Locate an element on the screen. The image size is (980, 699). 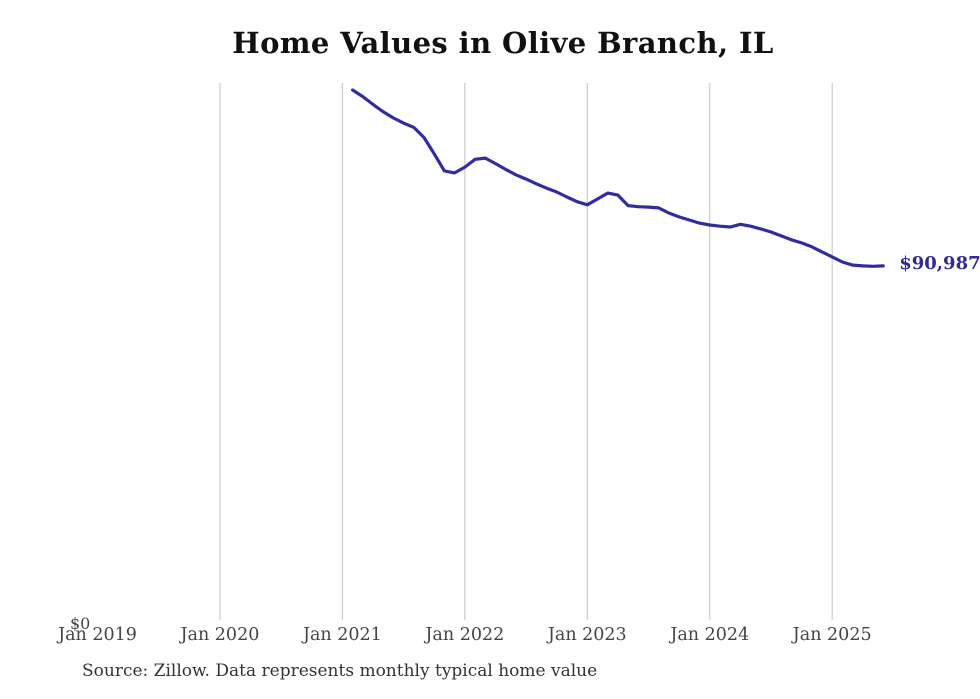
chart-title: Home Values in Olive Branch, IL is located at coordinates (503, 43).